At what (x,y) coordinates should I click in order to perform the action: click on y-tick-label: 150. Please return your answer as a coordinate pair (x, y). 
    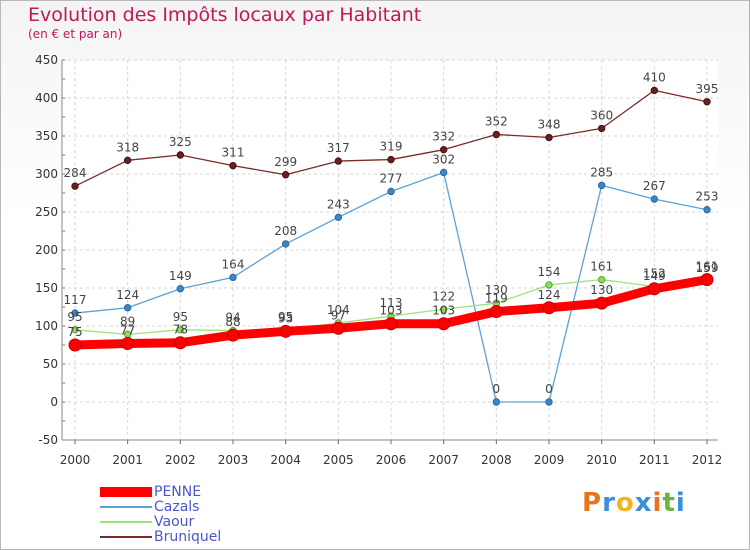
    Looking at the image, I should click on (46, 288).